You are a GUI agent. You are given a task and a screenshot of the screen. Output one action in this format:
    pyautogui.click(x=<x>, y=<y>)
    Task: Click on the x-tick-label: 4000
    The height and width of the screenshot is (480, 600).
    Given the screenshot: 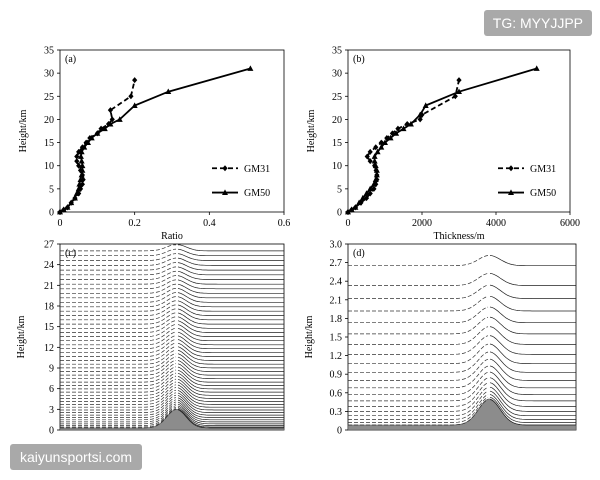 What is the action you would take?
    pyautogui.click(x=496, y=223)
    